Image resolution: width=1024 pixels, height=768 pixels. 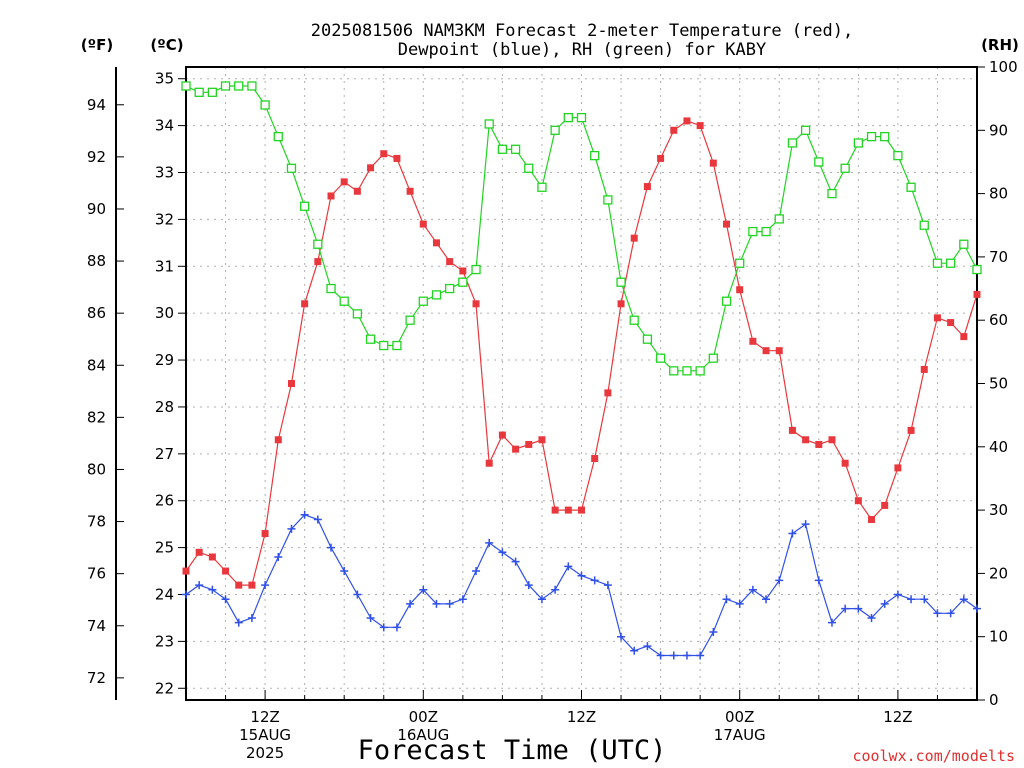 What do you see at coordinates (512, 750) in the screenshot?
I see `x-axis-title: Forecast Time (UTC)` at bounding box center [512, 750].